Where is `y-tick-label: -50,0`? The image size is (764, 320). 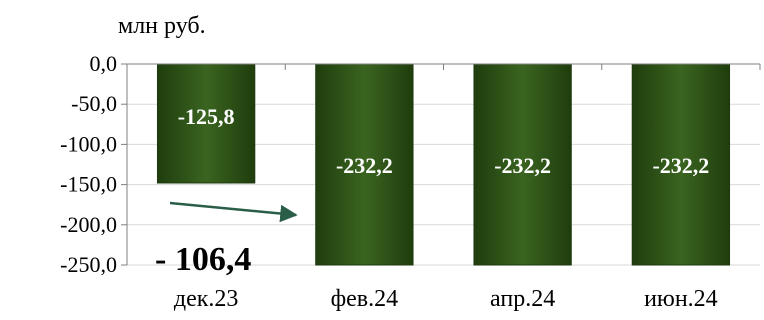 y-tick-label: -50,0 is located at coordinates (94, 103).